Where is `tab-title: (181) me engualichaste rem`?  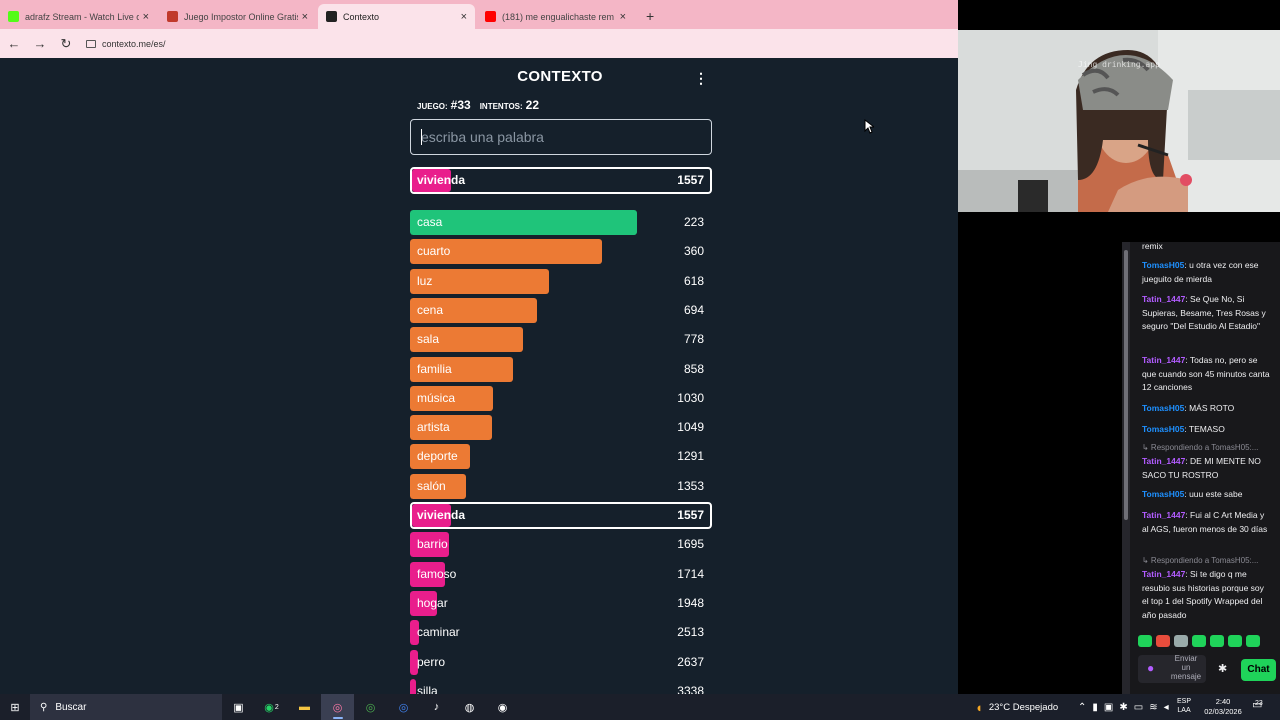
tab-title: (181) me engualichaste rem is located at coordinates (558, 16).